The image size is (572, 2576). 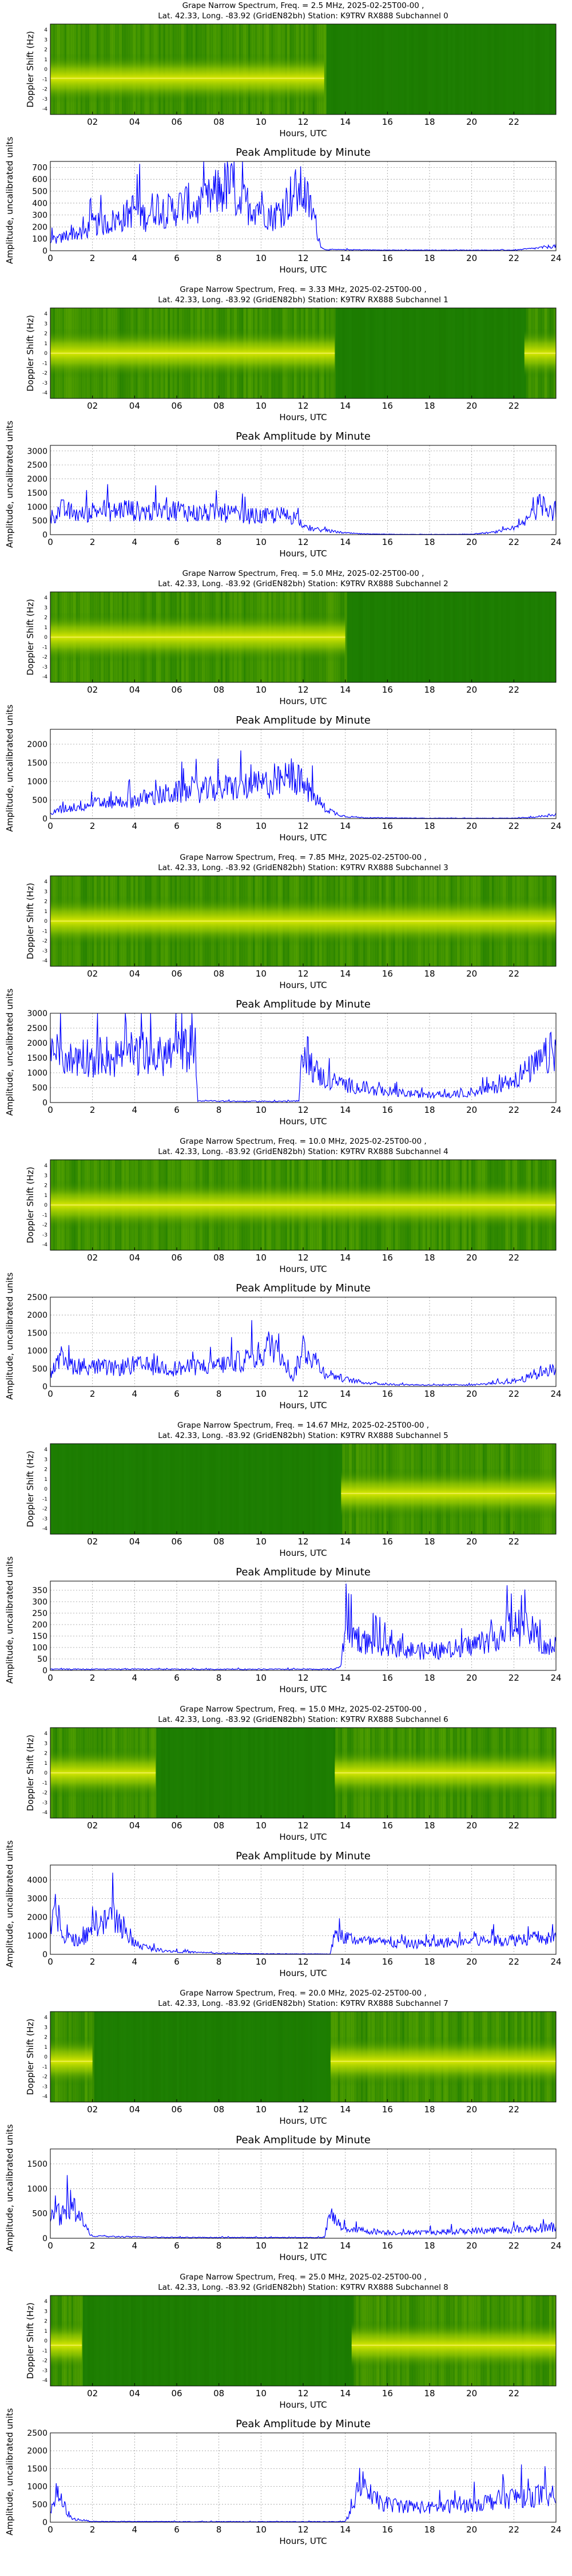 I want to click on spectrum-ytick-label: -4, so click(x=44, y=961).